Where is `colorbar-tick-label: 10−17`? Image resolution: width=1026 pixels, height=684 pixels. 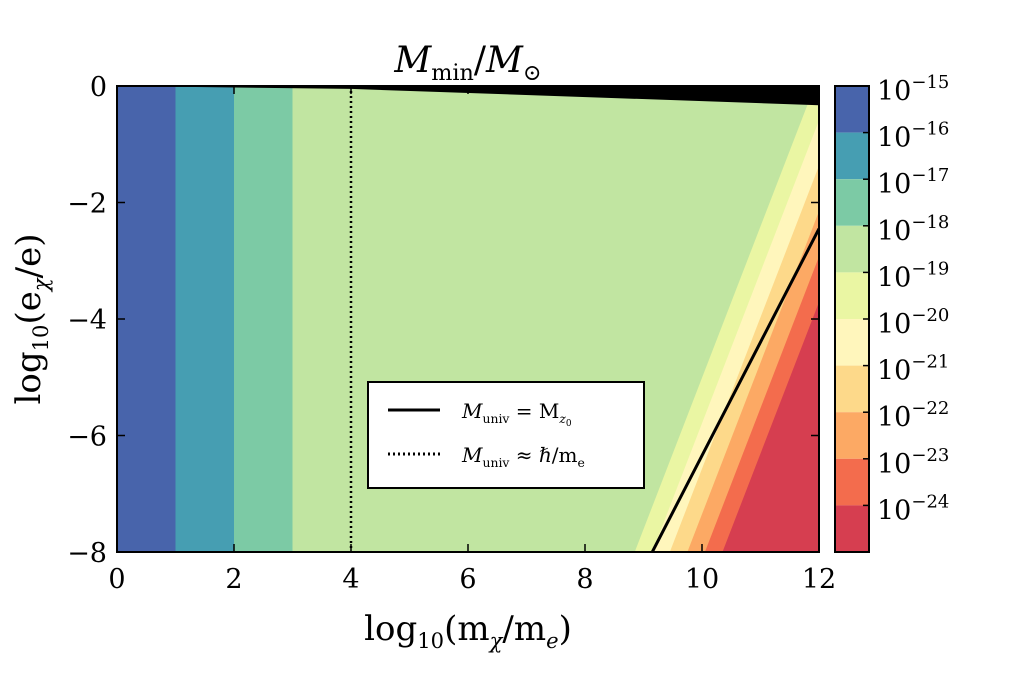
colorbar-tick-label: 10−17 is located at coordinates (913, 182).